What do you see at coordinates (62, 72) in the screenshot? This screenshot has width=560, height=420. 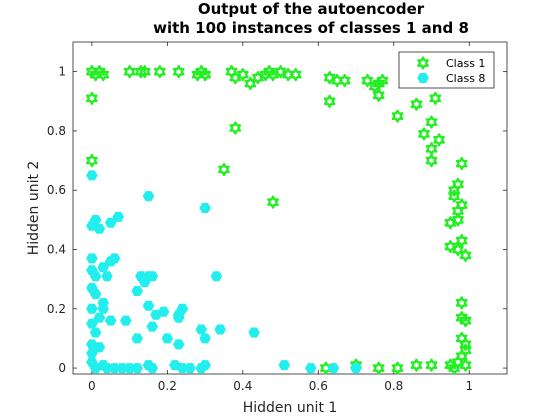 I see `y-tick-label: 1` at bounding box center [62, 72].